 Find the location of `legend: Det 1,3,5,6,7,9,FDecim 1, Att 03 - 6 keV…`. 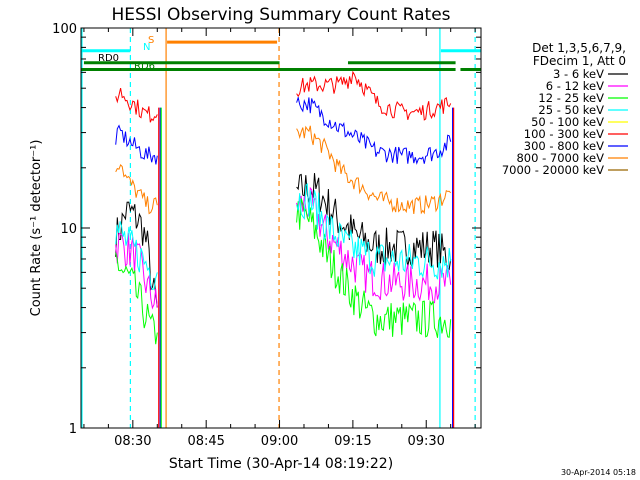

legend: Det 1,3,5,6,7,9,FDecim 1, Att 03 - 6 keV… is located at coordinates (565, 109).